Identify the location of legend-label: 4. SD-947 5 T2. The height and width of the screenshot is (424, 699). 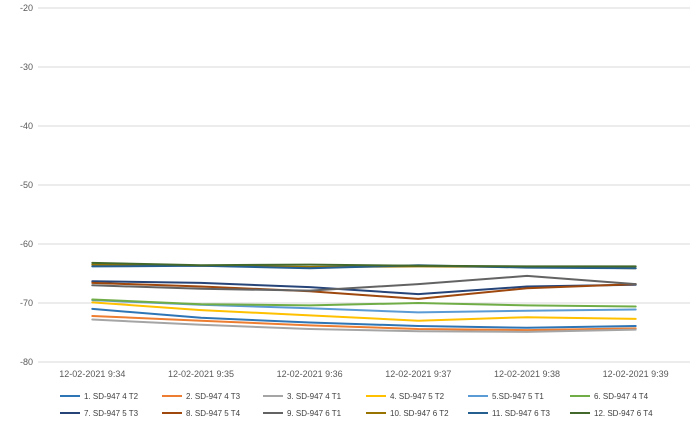
(417, 396).